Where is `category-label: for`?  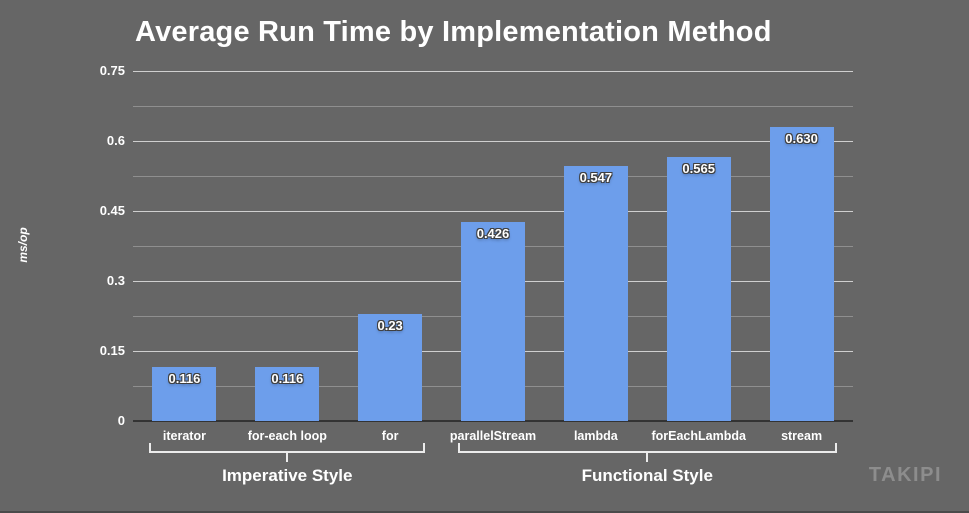 category-label: for is located at coordinates (390, 436).